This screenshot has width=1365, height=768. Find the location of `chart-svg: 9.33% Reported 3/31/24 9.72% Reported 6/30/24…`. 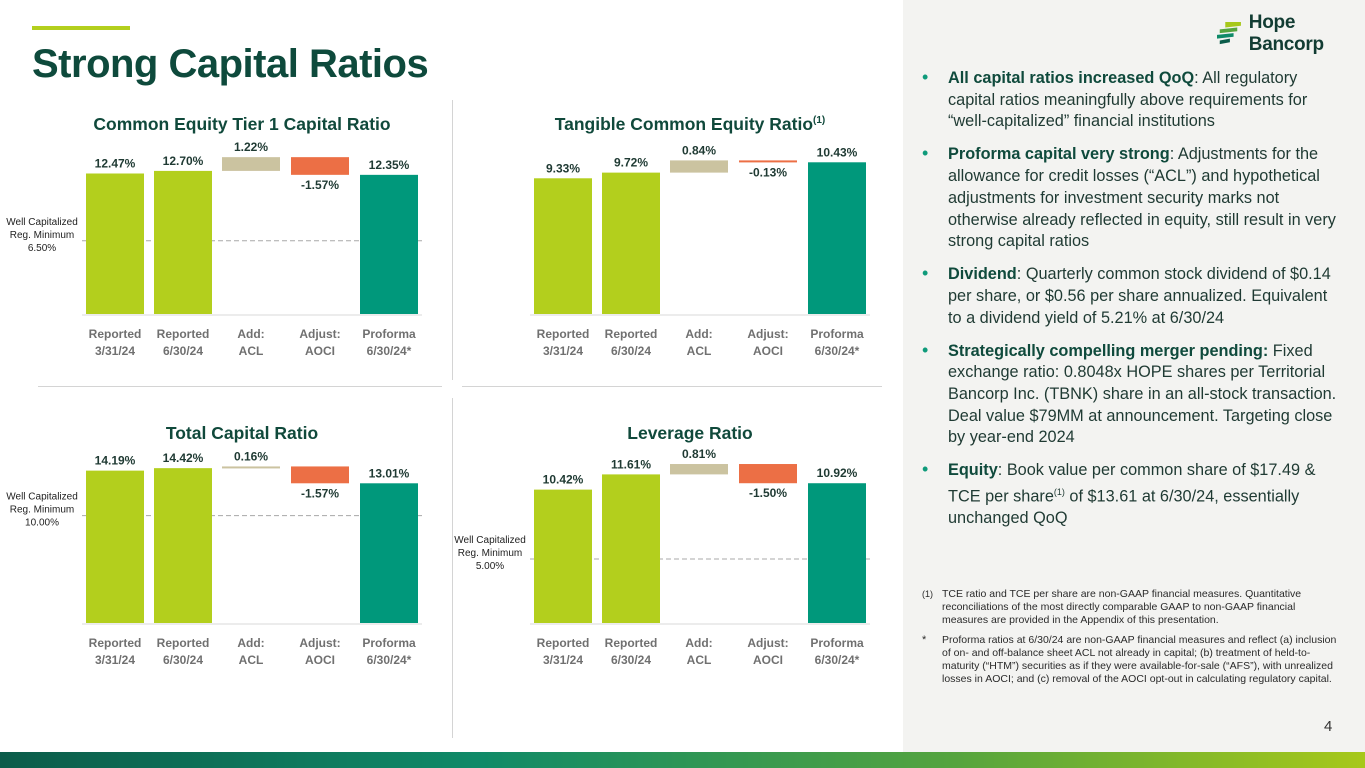

chart-svg: 9.33% Reported 3/31/24 9.72% Reported 6/30/24… is located at coordinates (700, 250).